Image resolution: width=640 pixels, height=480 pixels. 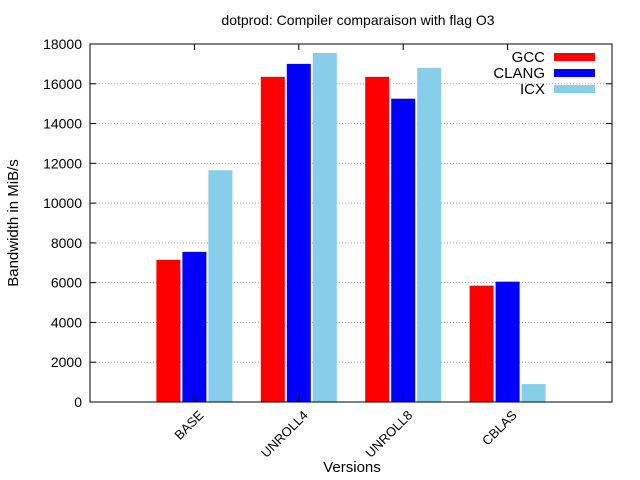 What do you see at coordinates (377, 239) in the screenshot?
I see `bar-gcc-unroll8` at bounding box center [377, 239].